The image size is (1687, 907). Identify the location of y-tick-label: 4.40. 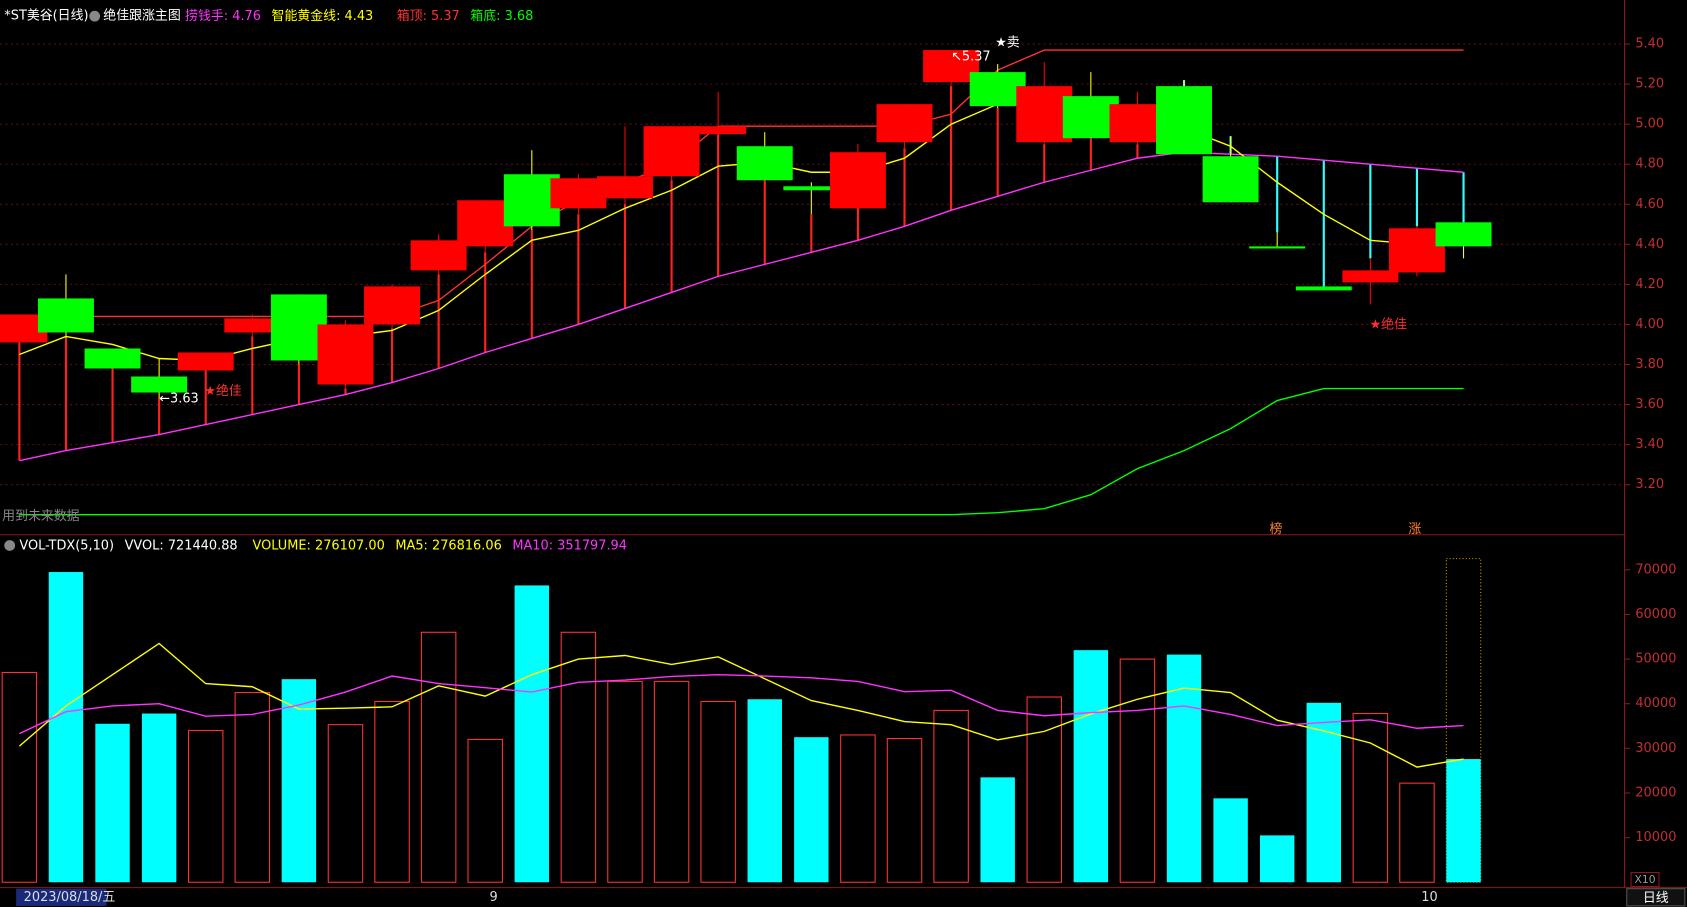
(1649, 244).